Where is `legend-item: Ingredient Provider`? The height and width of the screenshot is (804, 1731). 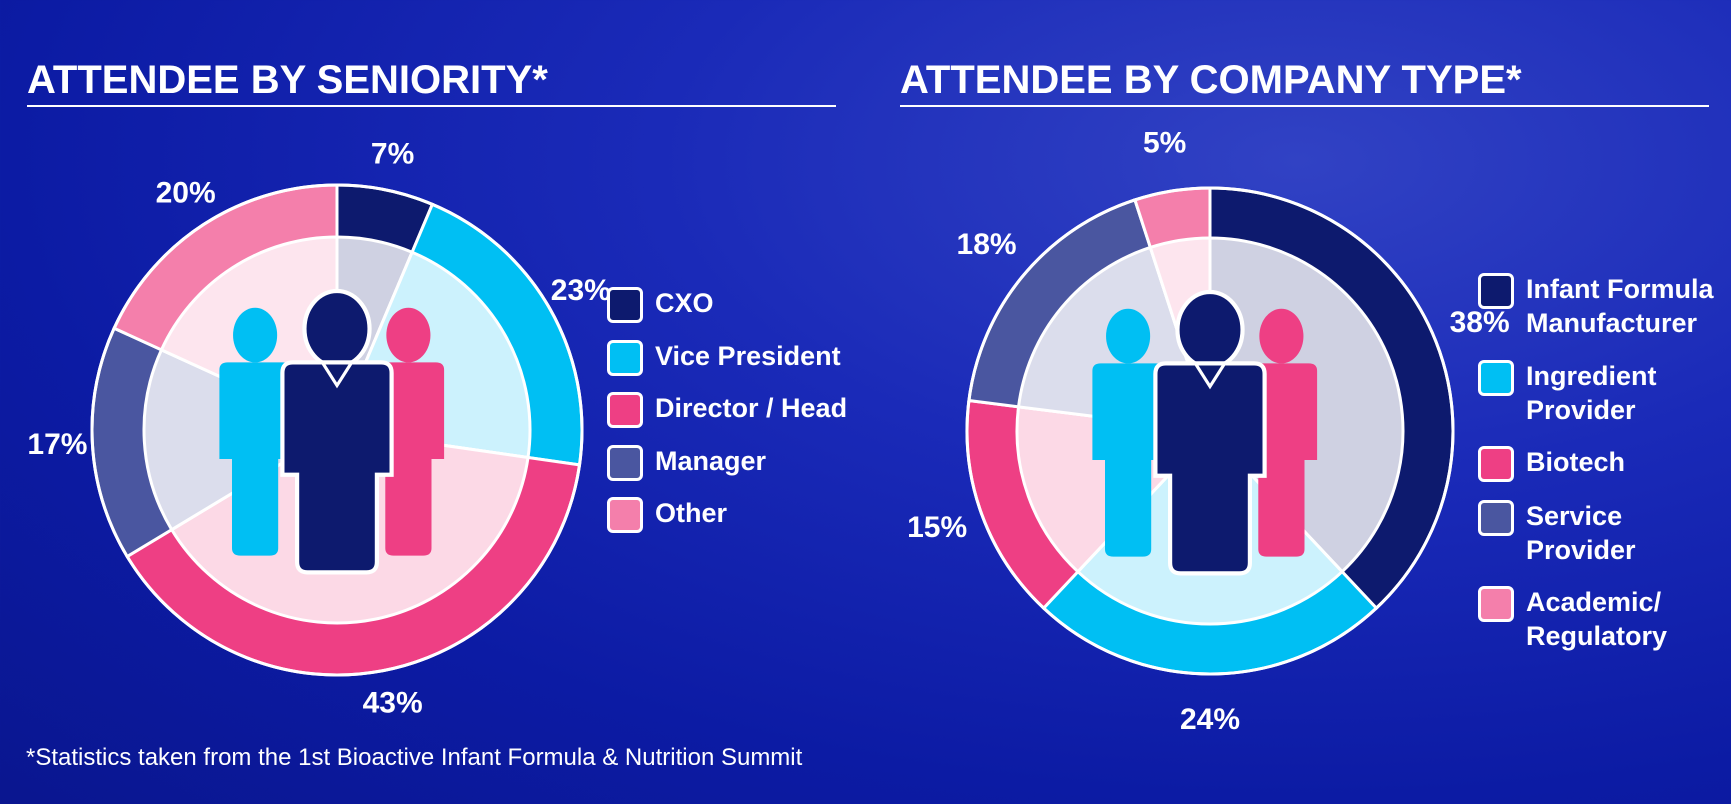 legend-item: Ingredient Provider is located at coordinates (1604, 393).